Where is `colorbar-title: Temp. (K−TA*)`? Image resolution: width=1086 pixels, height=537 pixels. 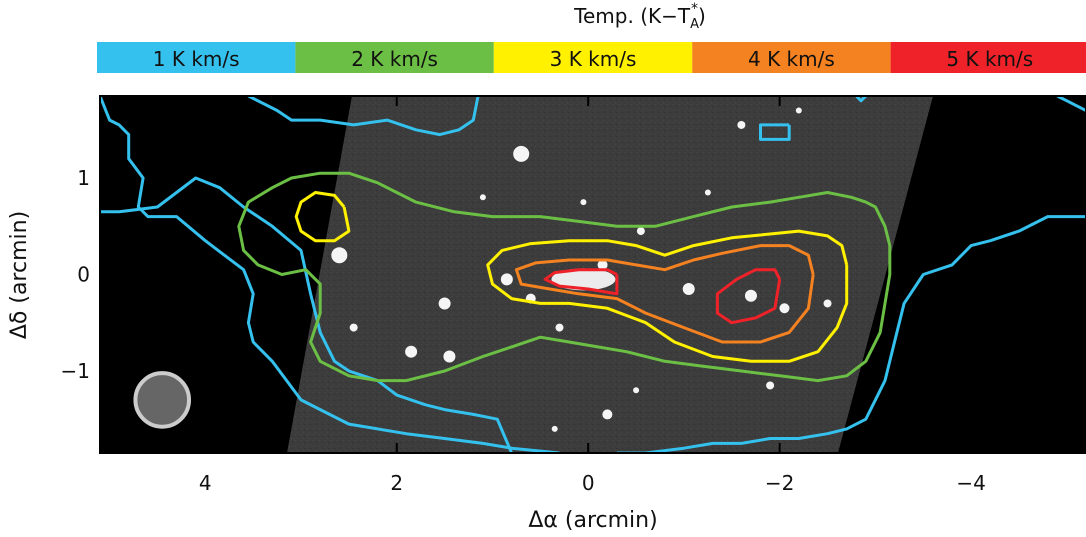 colorbar-title: Temp. (K−TA*) is located at coordinates (639, 16).